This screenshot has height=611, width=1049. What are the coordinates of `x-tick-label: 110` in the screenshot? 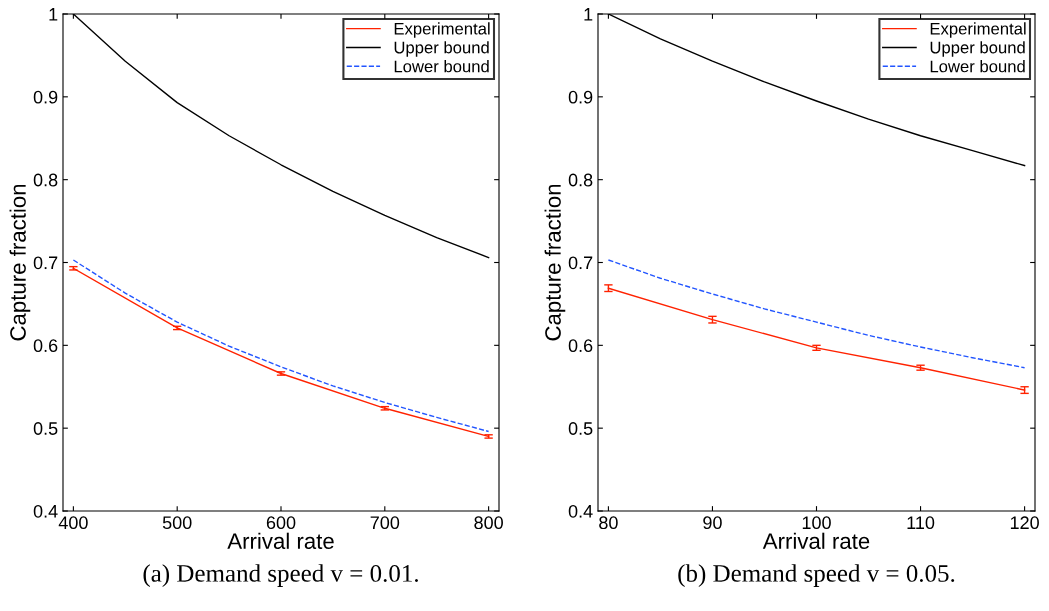 It's located at (921, 523).